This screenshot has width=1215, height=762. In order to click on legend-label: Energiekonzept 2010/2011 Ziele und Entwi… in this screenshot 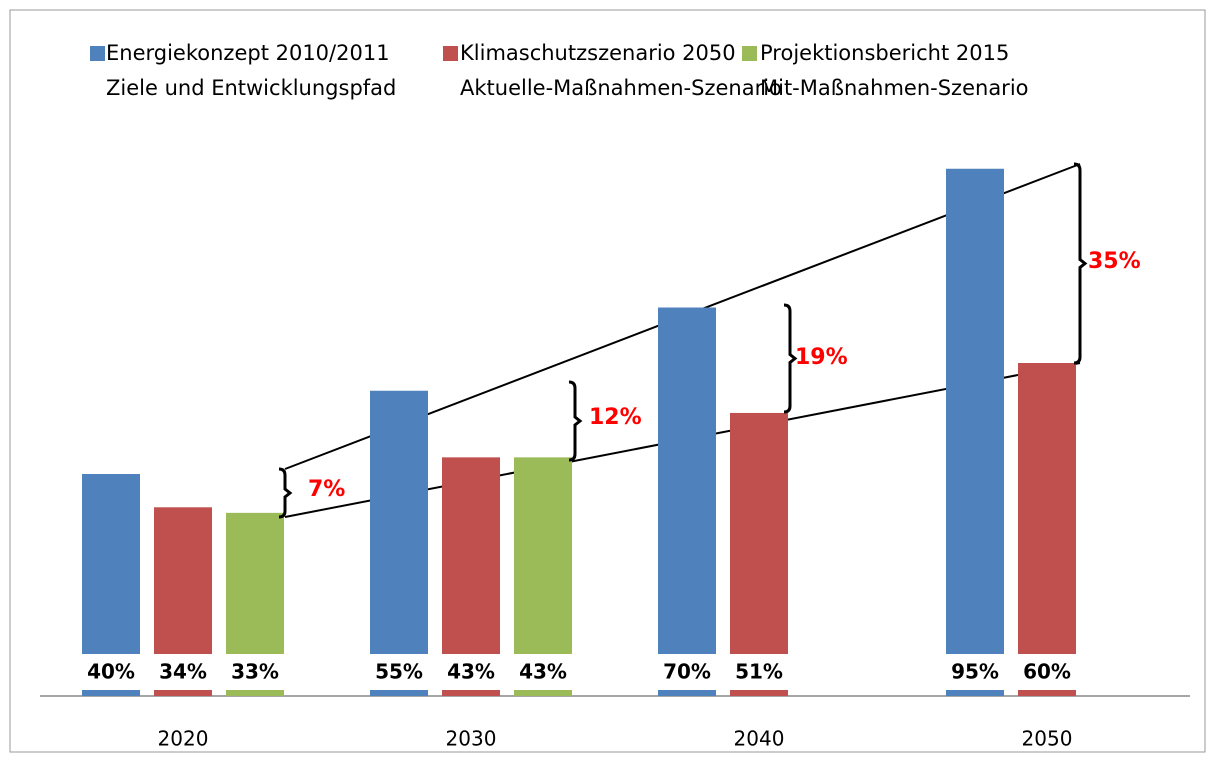, I will do `click(251, 70)`.